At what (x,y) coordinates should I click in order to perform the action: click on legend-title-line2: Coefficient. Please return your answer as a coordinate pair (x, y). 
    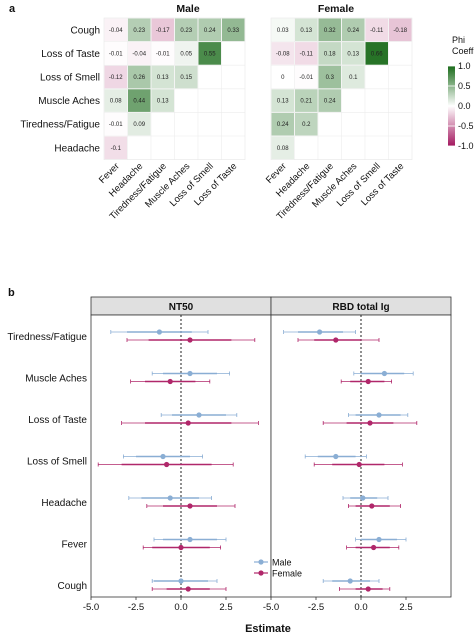
    Looking at the image, I should click on (463, 51).